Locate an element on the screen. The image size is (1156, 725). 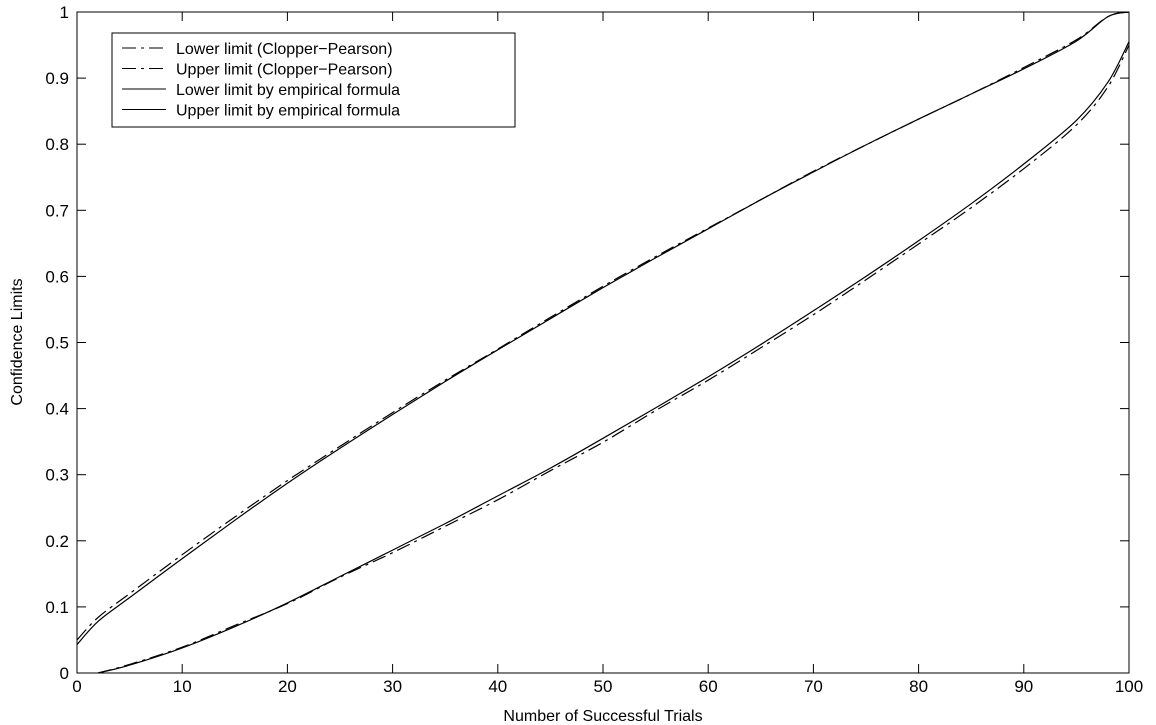
y-tick-label: 0.2 is located at coordinates (57, 541).